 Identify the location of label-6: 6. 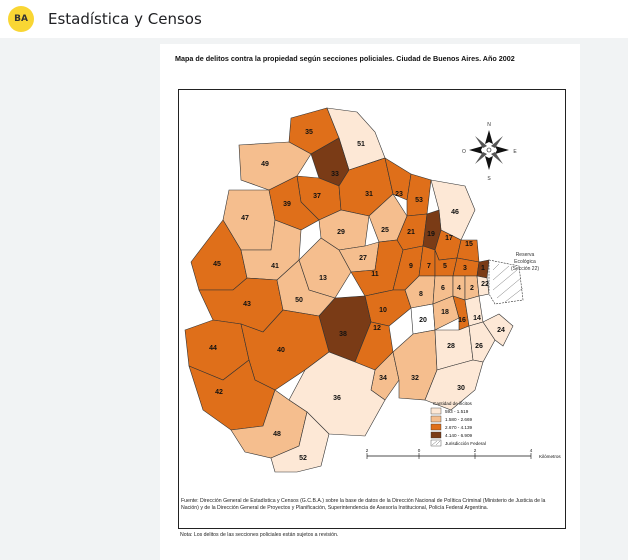
(443, 288).